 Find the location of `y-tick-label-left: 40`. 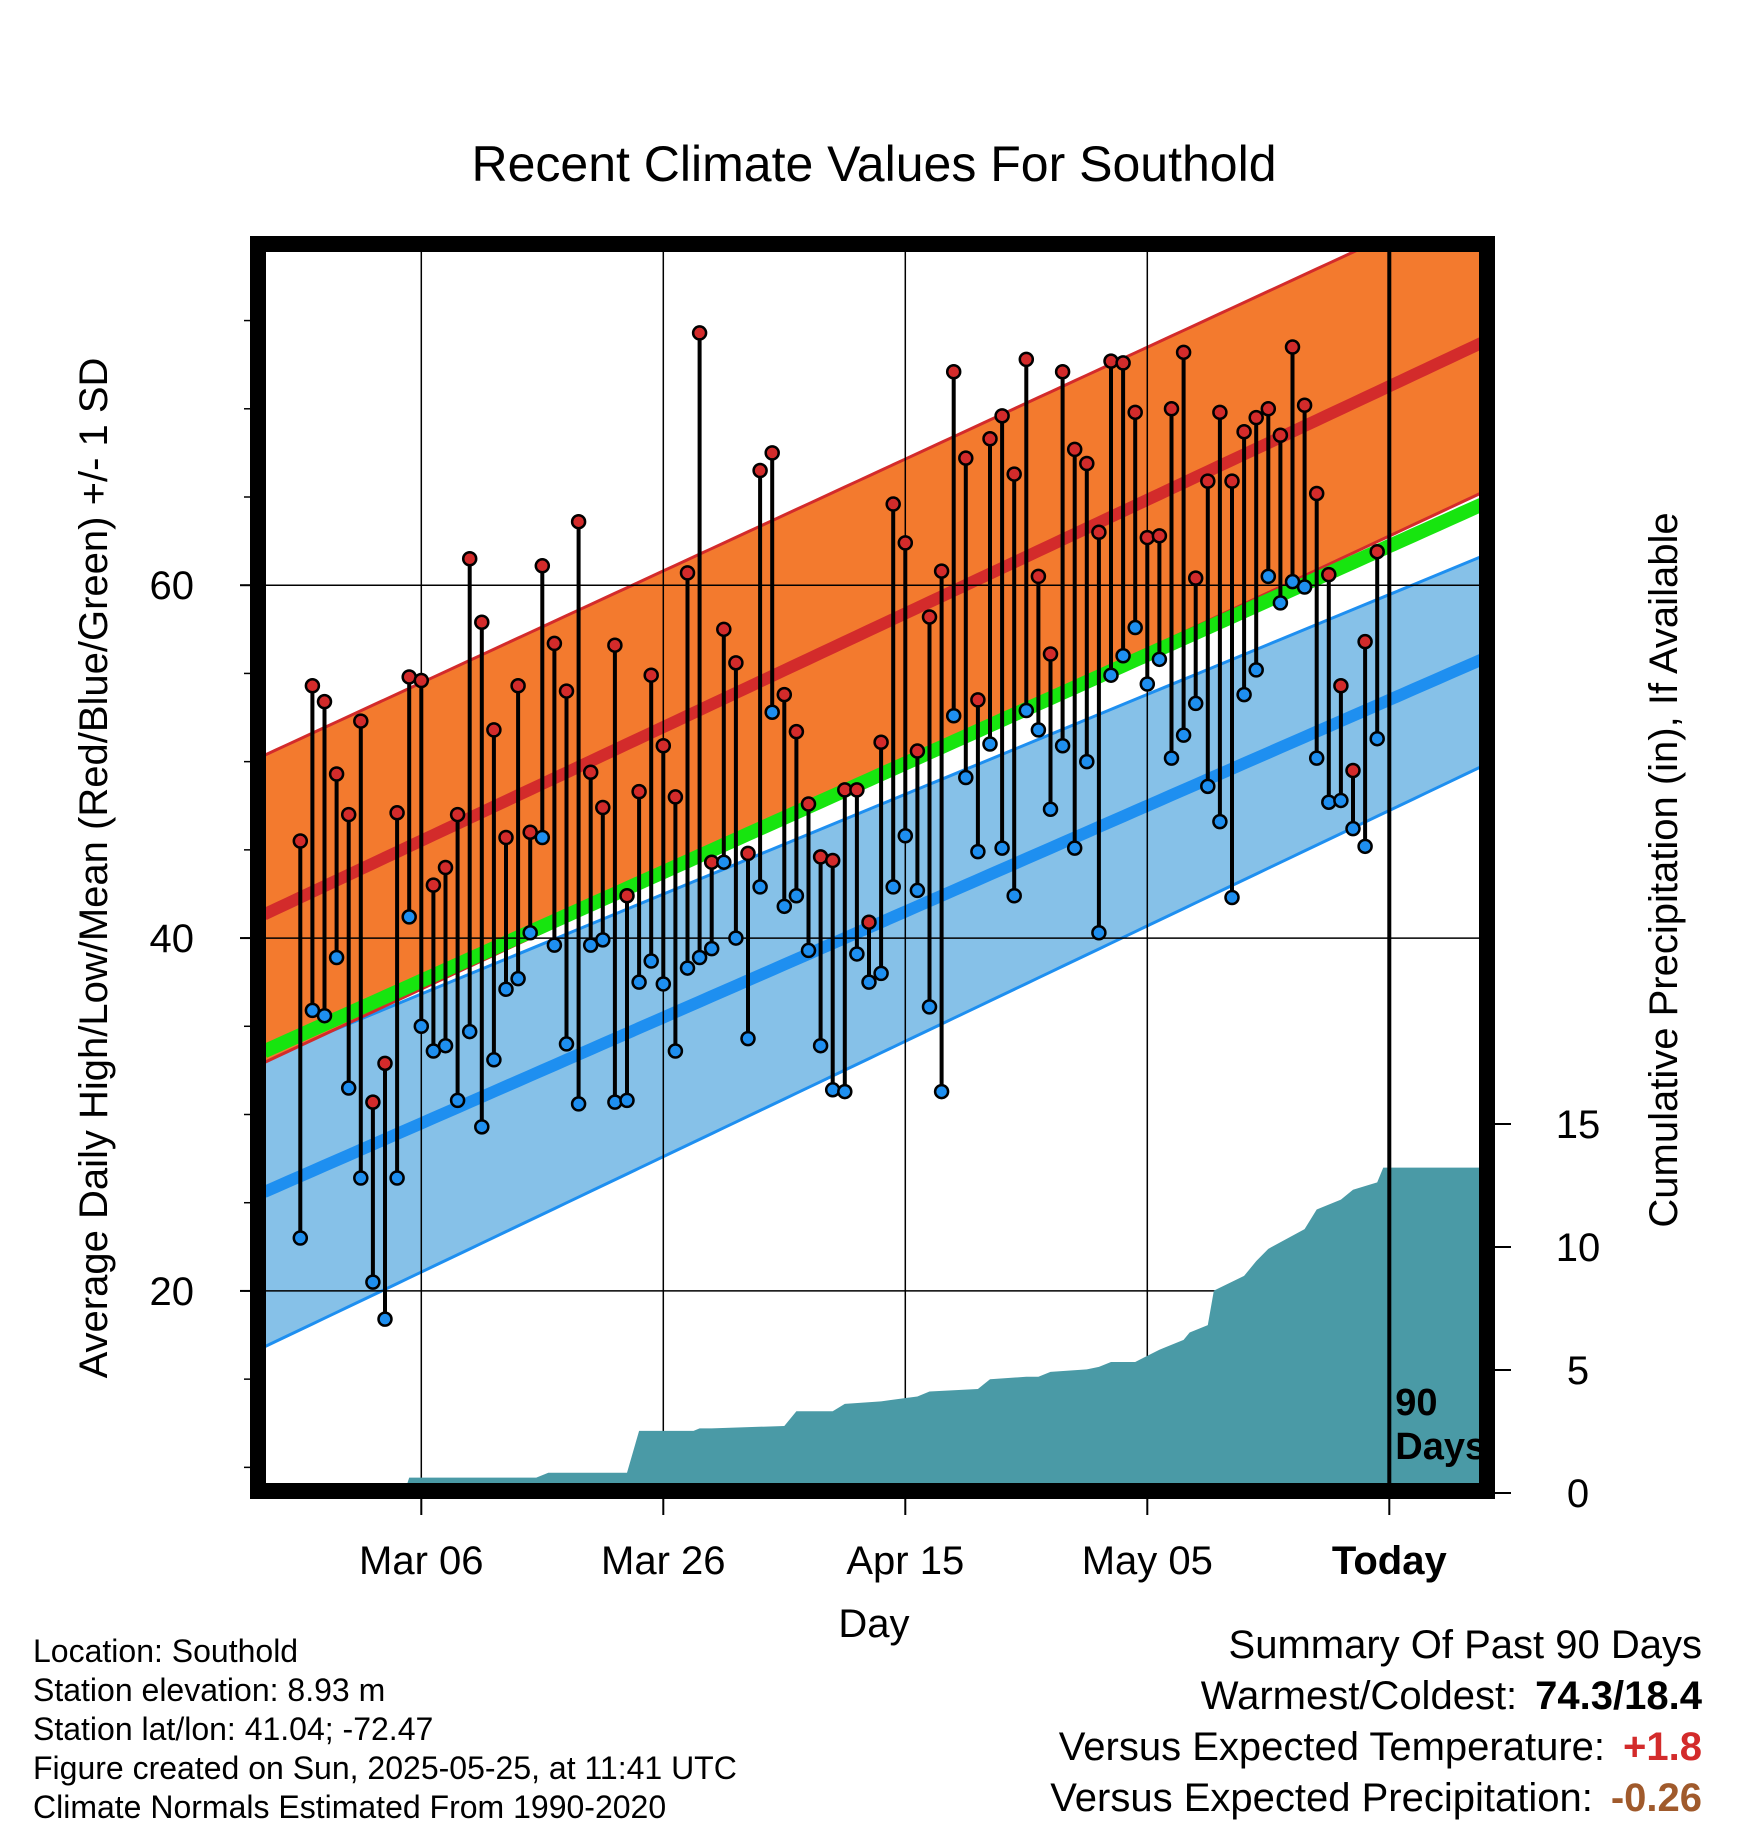

y-tick-label-left: 40 is located at coordinates (172, 939).